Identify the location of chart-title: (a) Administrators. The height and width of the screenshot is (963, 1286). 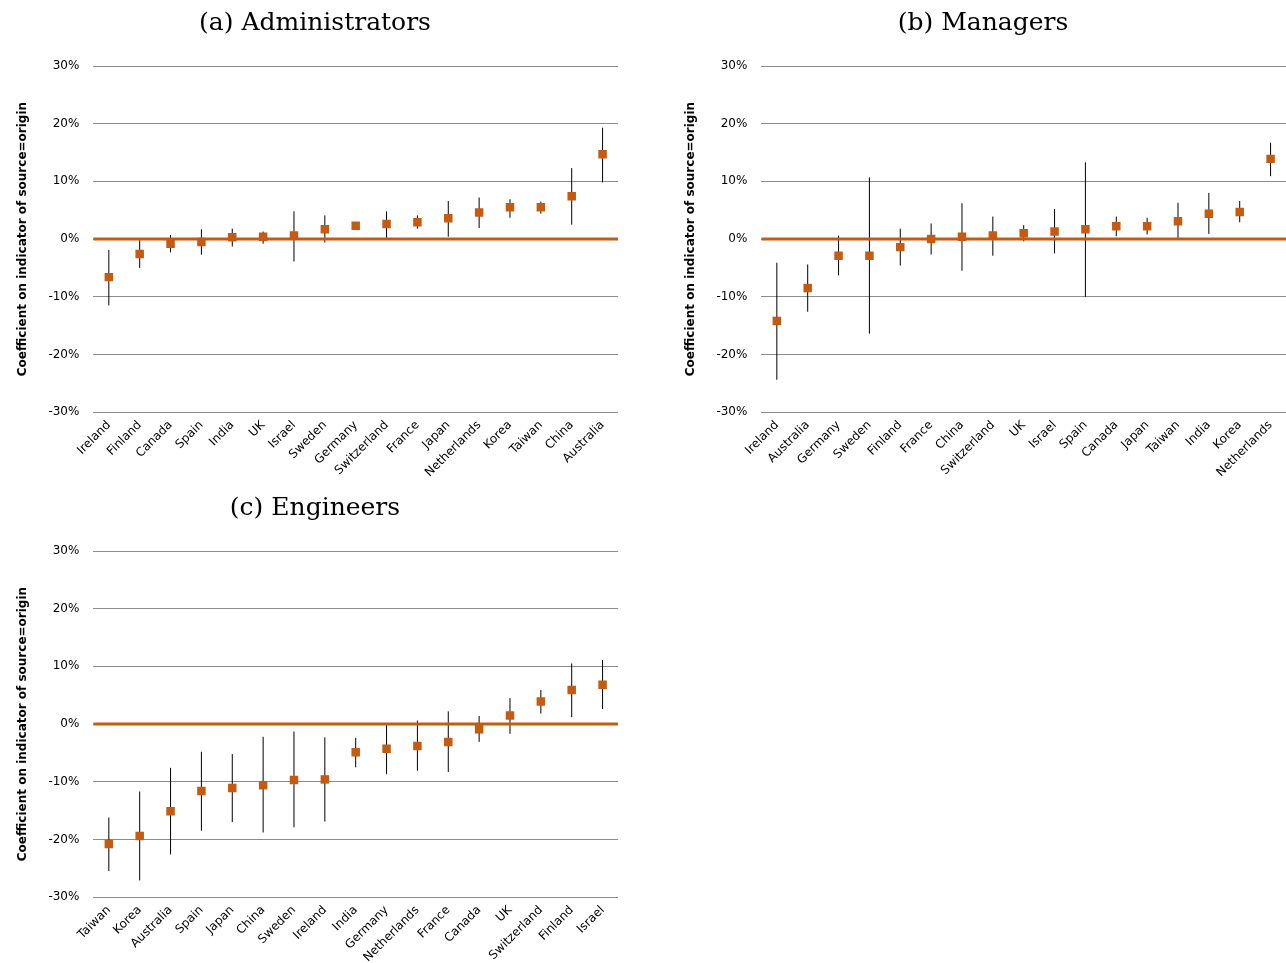
(315, 21).